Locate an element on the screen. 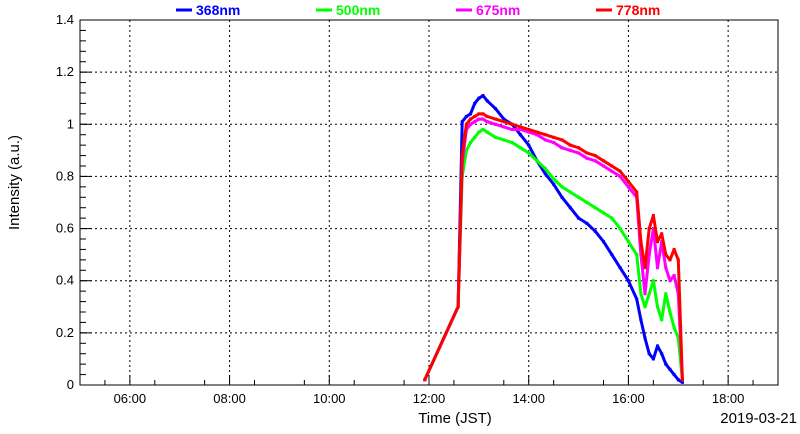 The width and height of the screenshot is (800, 434). date-label: 2019-03-21 is located at coordinates (758, 418).